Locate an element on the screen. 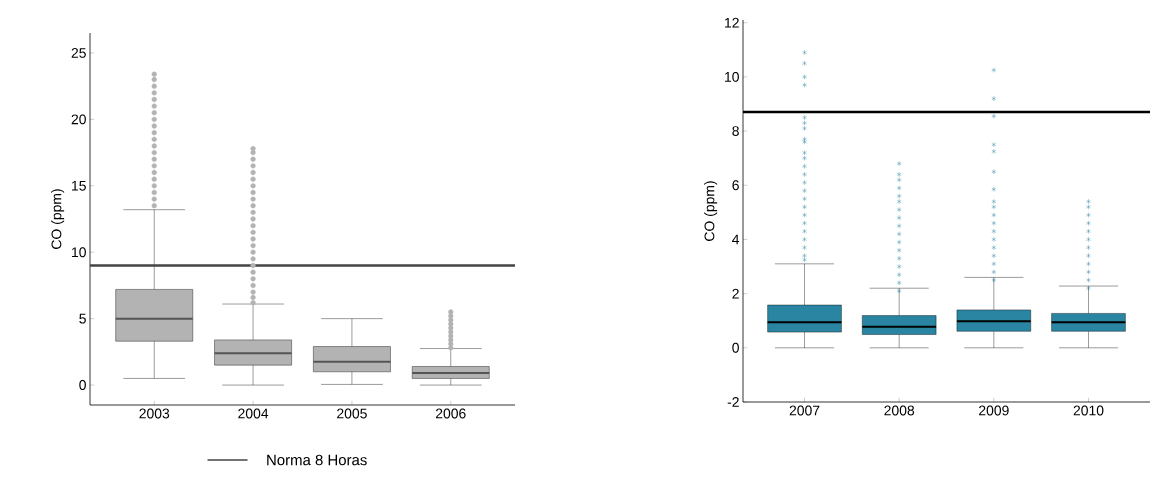 The height and width of the screenshot is (478, 1154). y-tick-label: 8 is located at coordinates (735, 131).